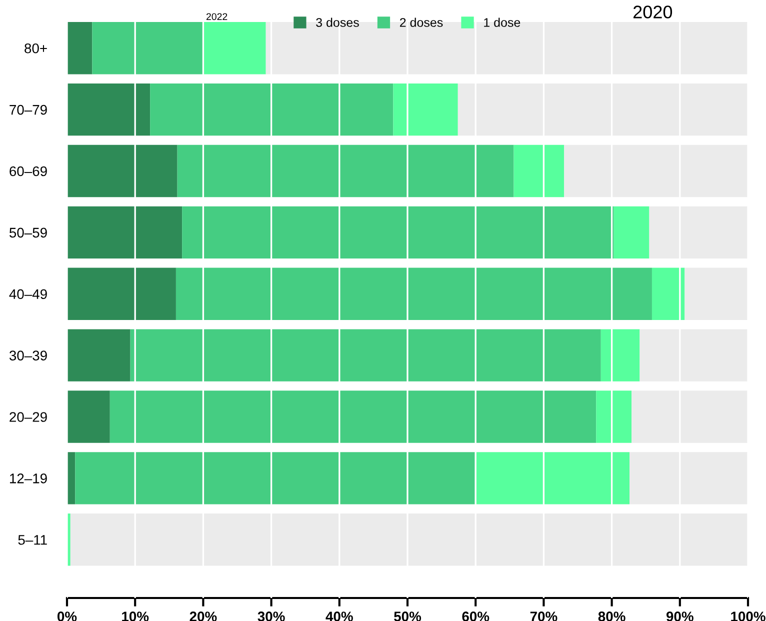 The width and height of the screenshot is (766, 621). What do you see at coordinates (680, 616) in the screenshot?
I see `x-tick-label: 90%` at bounding box center [680, 616].